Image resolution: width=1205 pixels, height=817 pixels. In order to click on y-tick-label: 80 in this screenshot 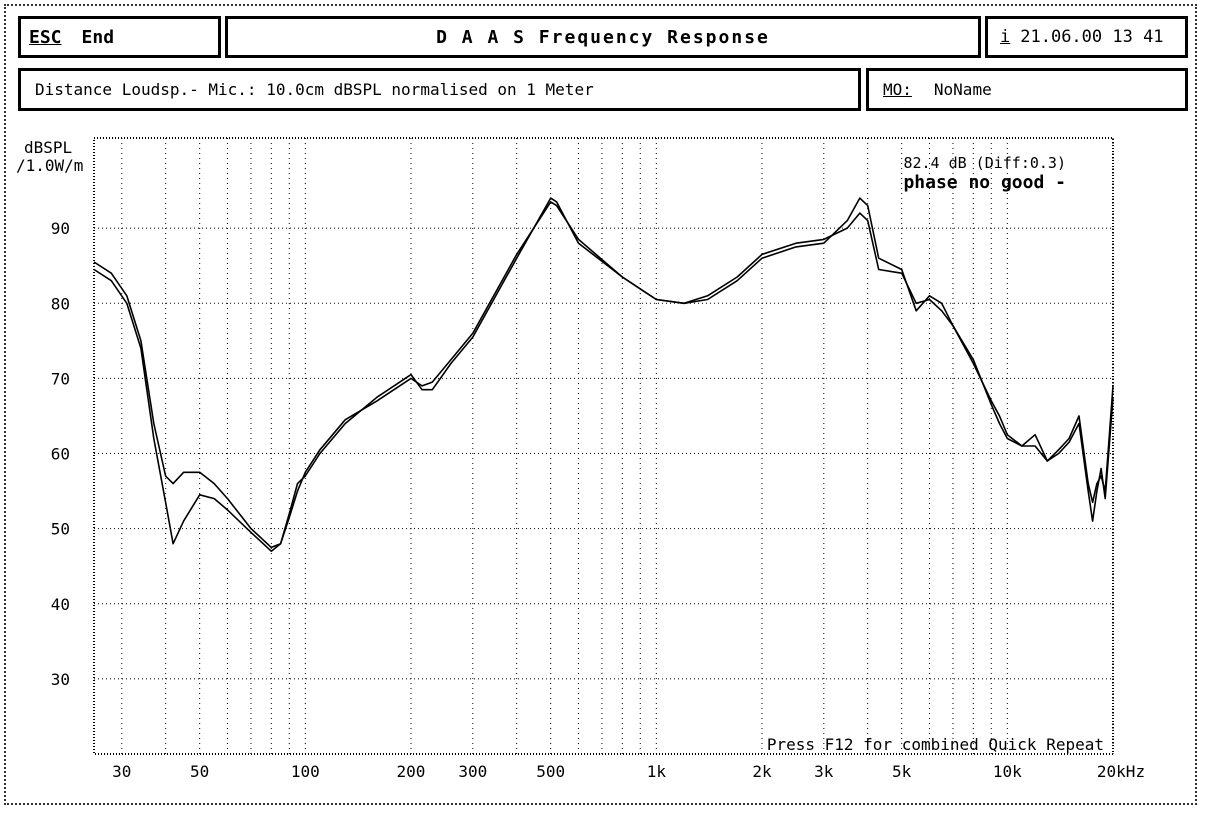, I will do `click(60, 303)`.